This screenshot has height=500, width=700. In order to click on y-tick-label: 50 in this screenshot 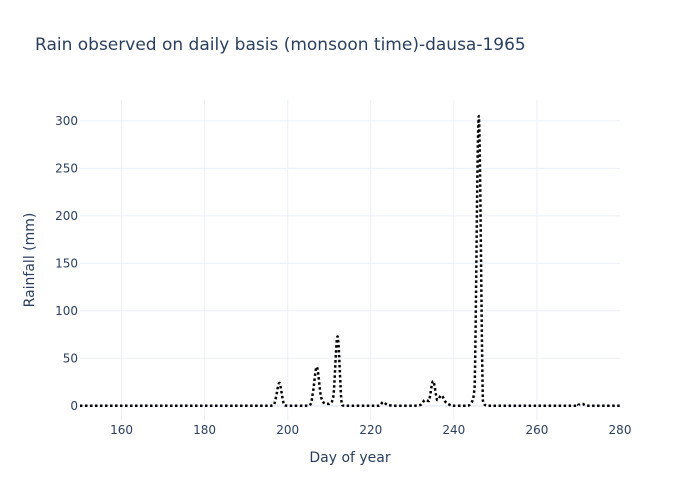, I will do `click(70, 358)`.